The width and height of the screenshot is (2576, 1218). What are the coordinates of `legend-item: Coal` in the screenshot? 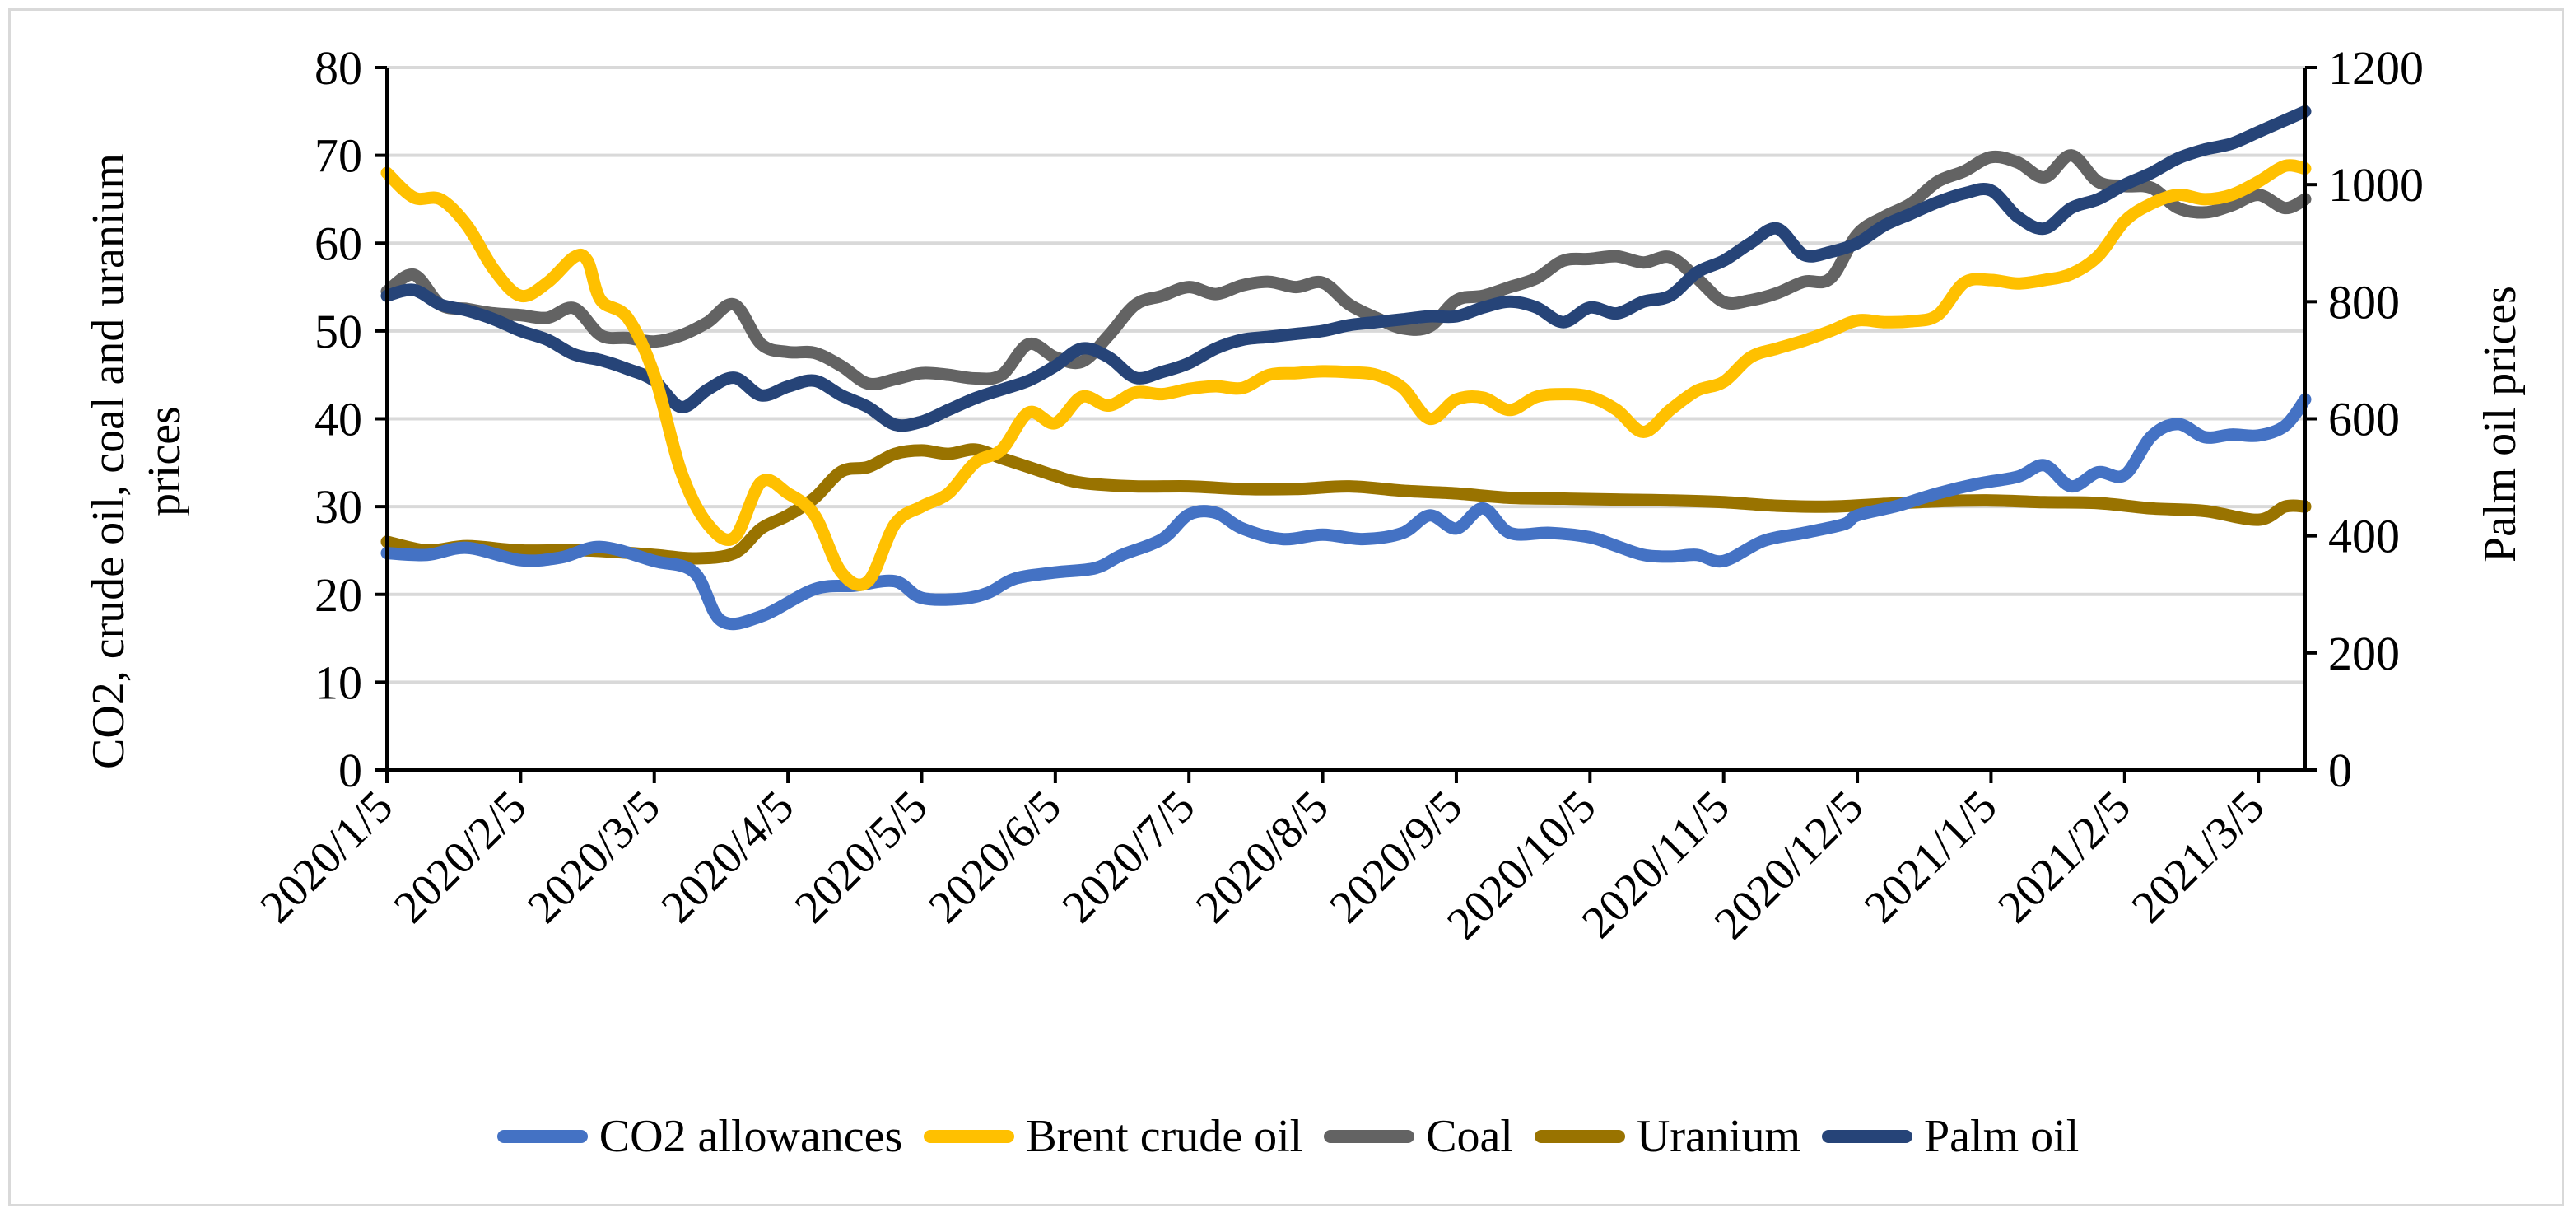 It's located at (1418, 1136).